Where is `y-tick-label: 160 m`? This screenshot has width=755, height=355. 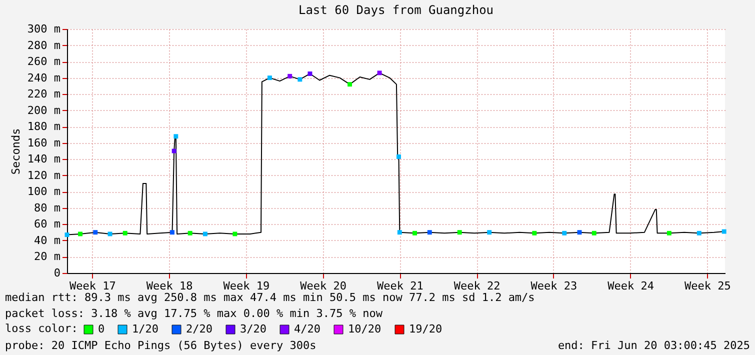 y-tick-label: 160 m is located at coordinates (44, 143).